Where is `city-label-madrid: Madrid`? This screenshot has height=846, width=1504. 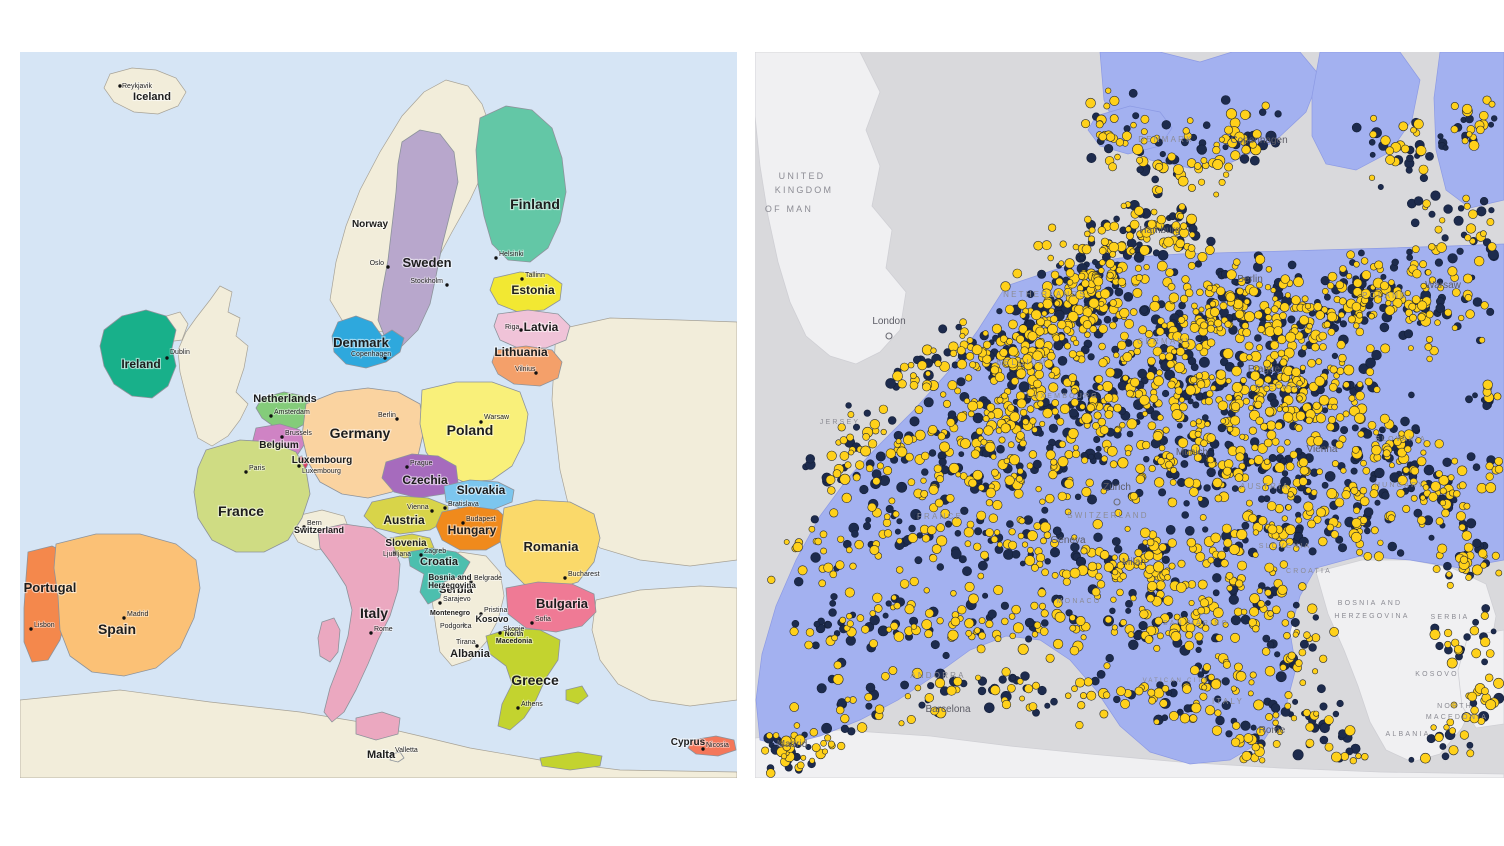
city-label-madrid: Madrid is located at coordinates (792, 744).